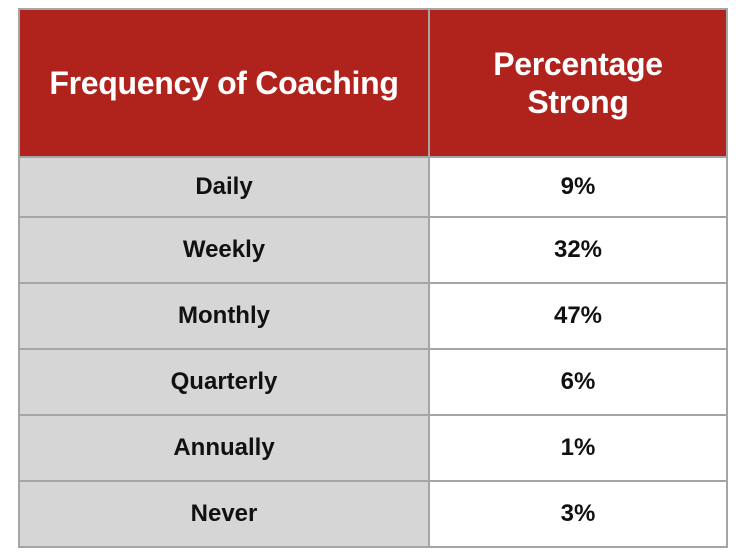 This screenshot has width=740, height=560. I want to click on percentage-cell: 3%, so click(578, 514).